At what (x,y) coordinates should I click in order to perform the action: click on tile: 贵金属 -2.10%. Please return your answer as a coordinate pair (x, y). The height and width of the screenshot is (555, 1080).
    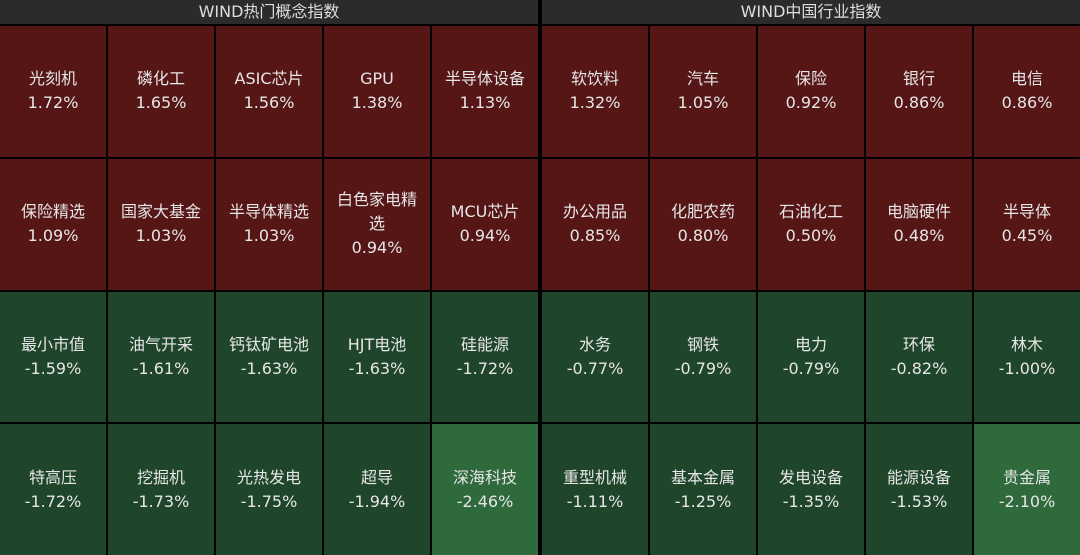
    Looking at the image, I should click on (1027, 489).